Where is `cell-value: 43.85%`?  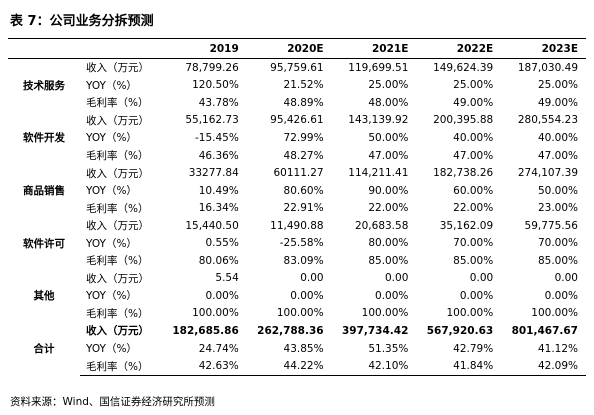 cell-value: 43.85% is located at coordinates (303, 348).